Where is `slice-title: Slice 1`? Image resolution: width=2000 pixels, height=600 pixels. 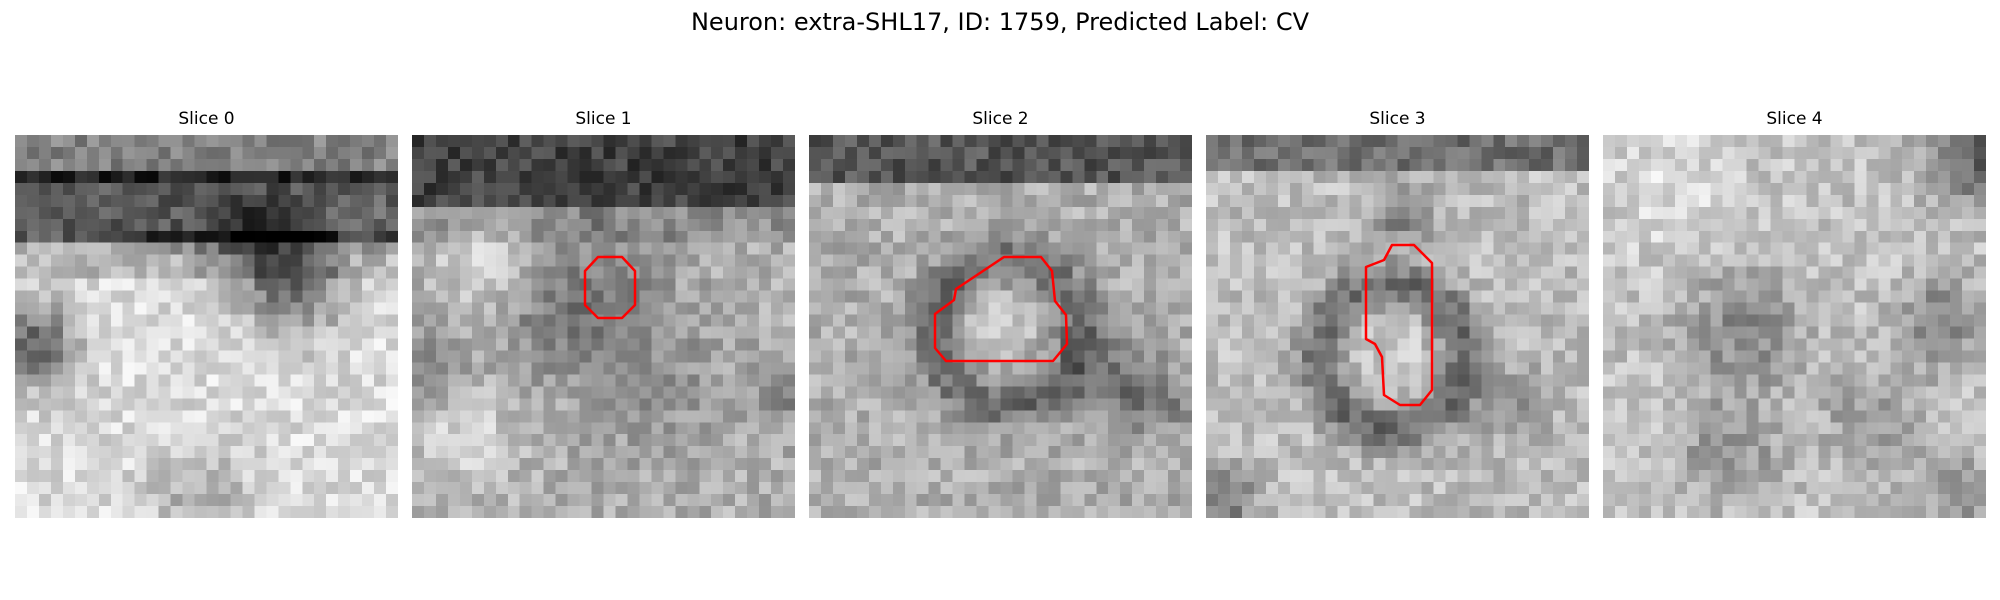
slice-title: Slice 1 is located at coordinates (603, 119).